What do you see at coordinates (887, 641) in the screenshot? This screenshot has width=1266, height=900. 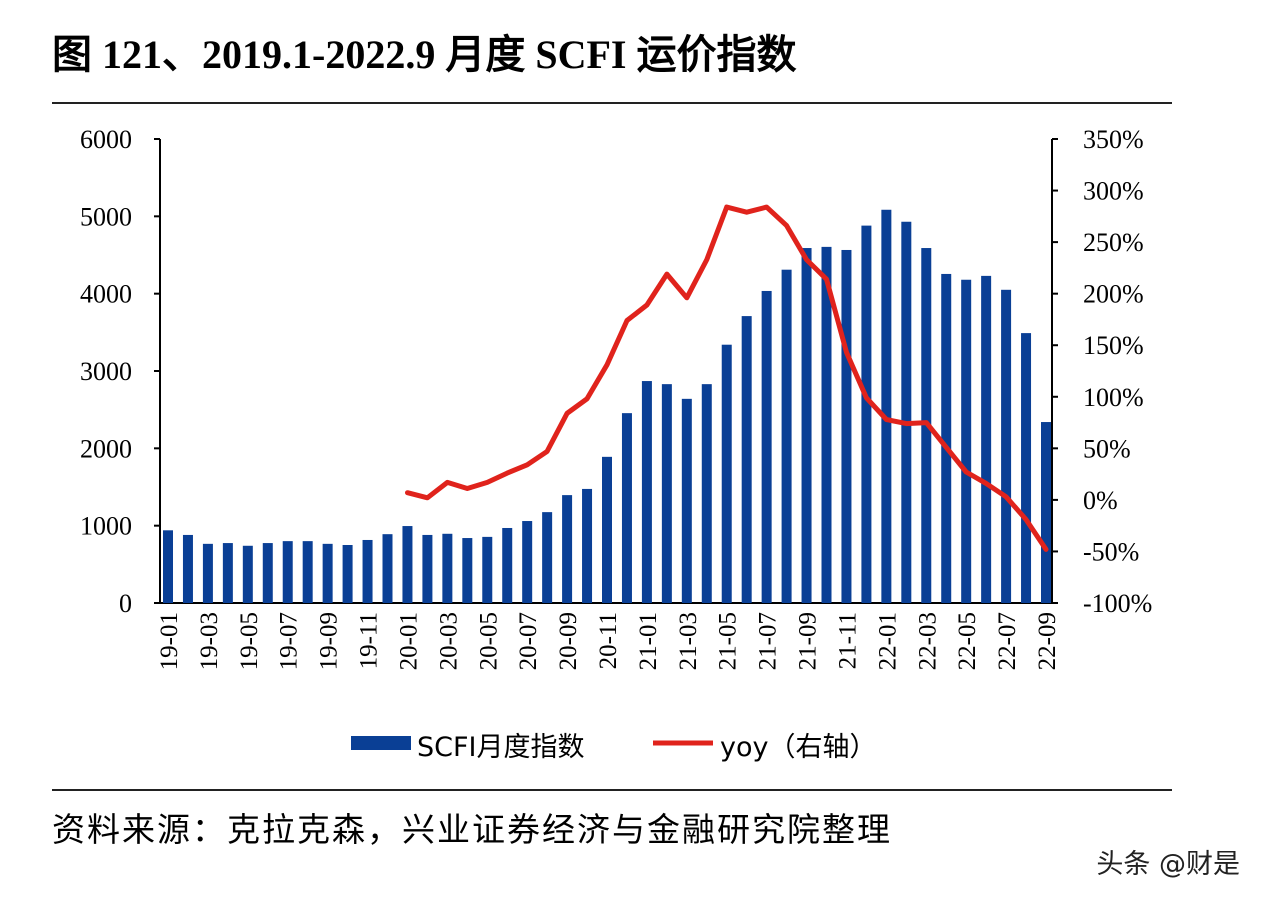 I see `x-tick-label: 22-01` at bounding box center [887, 641].